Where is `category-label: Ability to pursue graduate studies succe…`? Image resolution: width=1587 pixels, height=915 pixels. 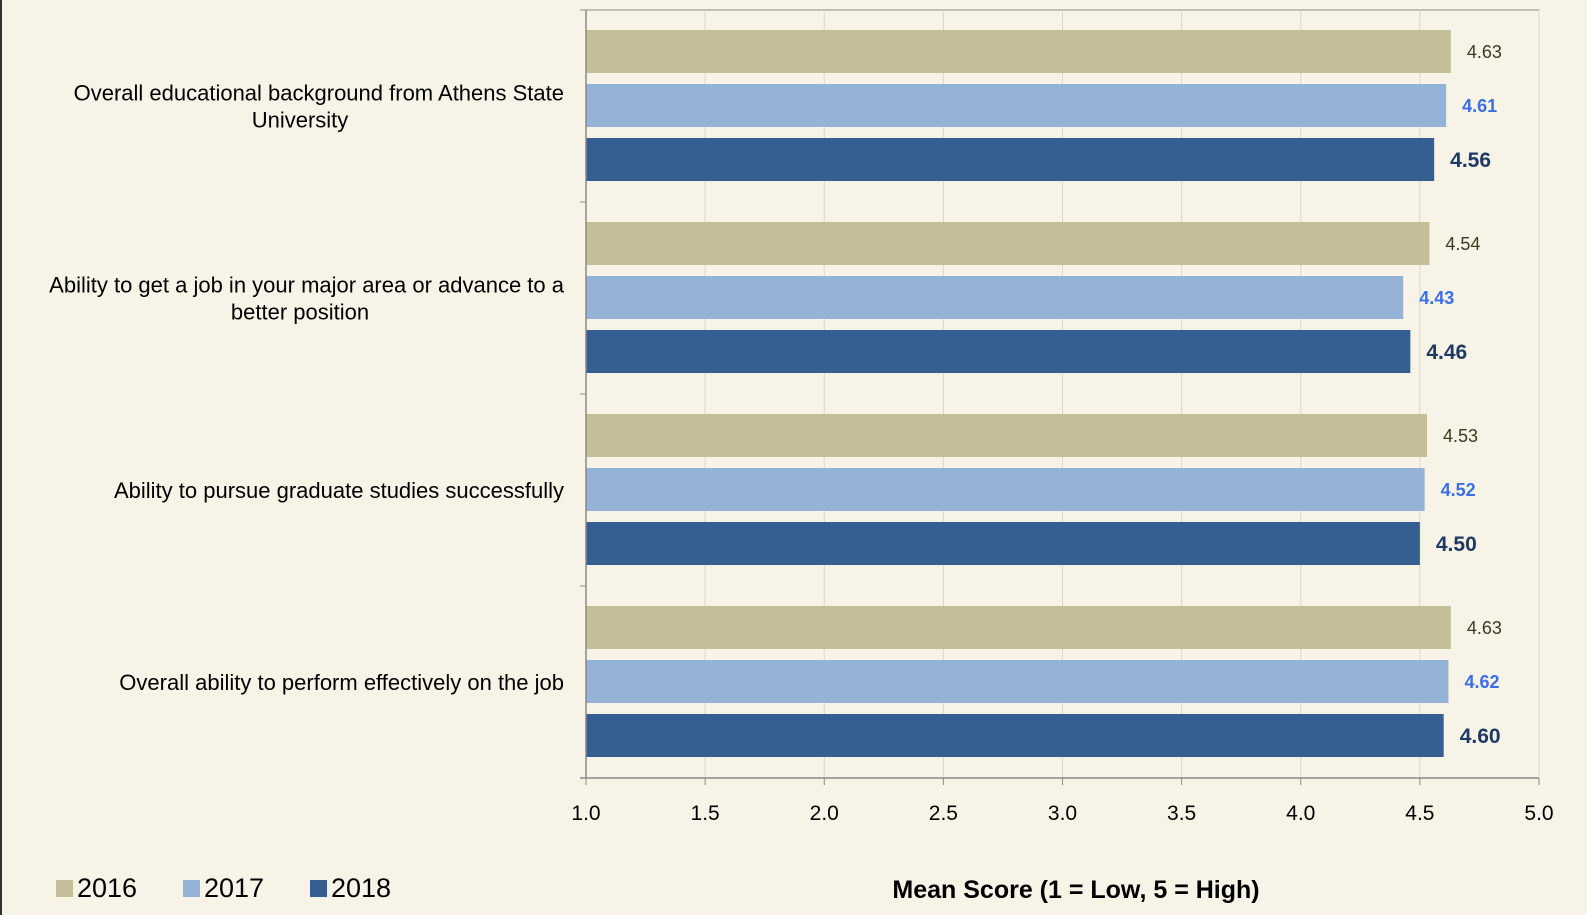 category-label: Ability to pursue graduate studies succe… is located at coordinates (339, 490).